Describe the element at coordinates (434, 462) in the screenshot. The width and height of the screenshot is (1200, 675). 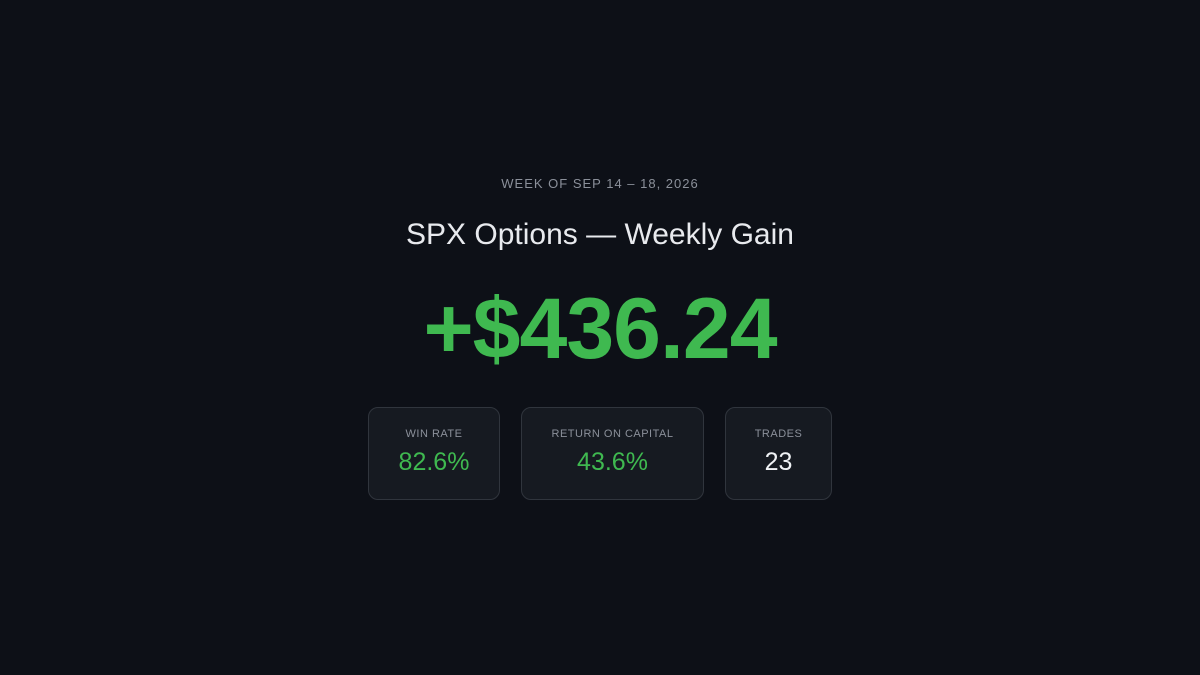
I see `stat-value: 82.6%` at that location.